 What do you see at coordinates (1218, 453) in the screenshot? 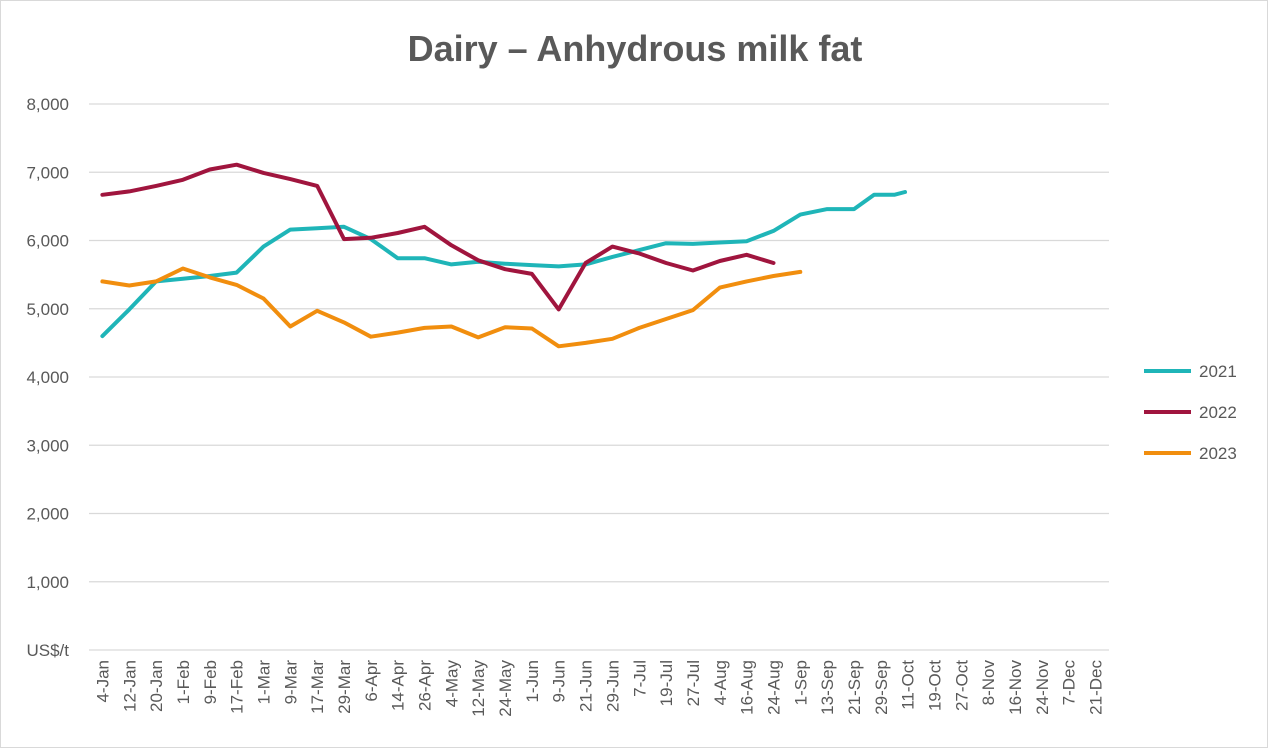
I see `legend-label-2023: 2023` at bounding box center [1218, 453].